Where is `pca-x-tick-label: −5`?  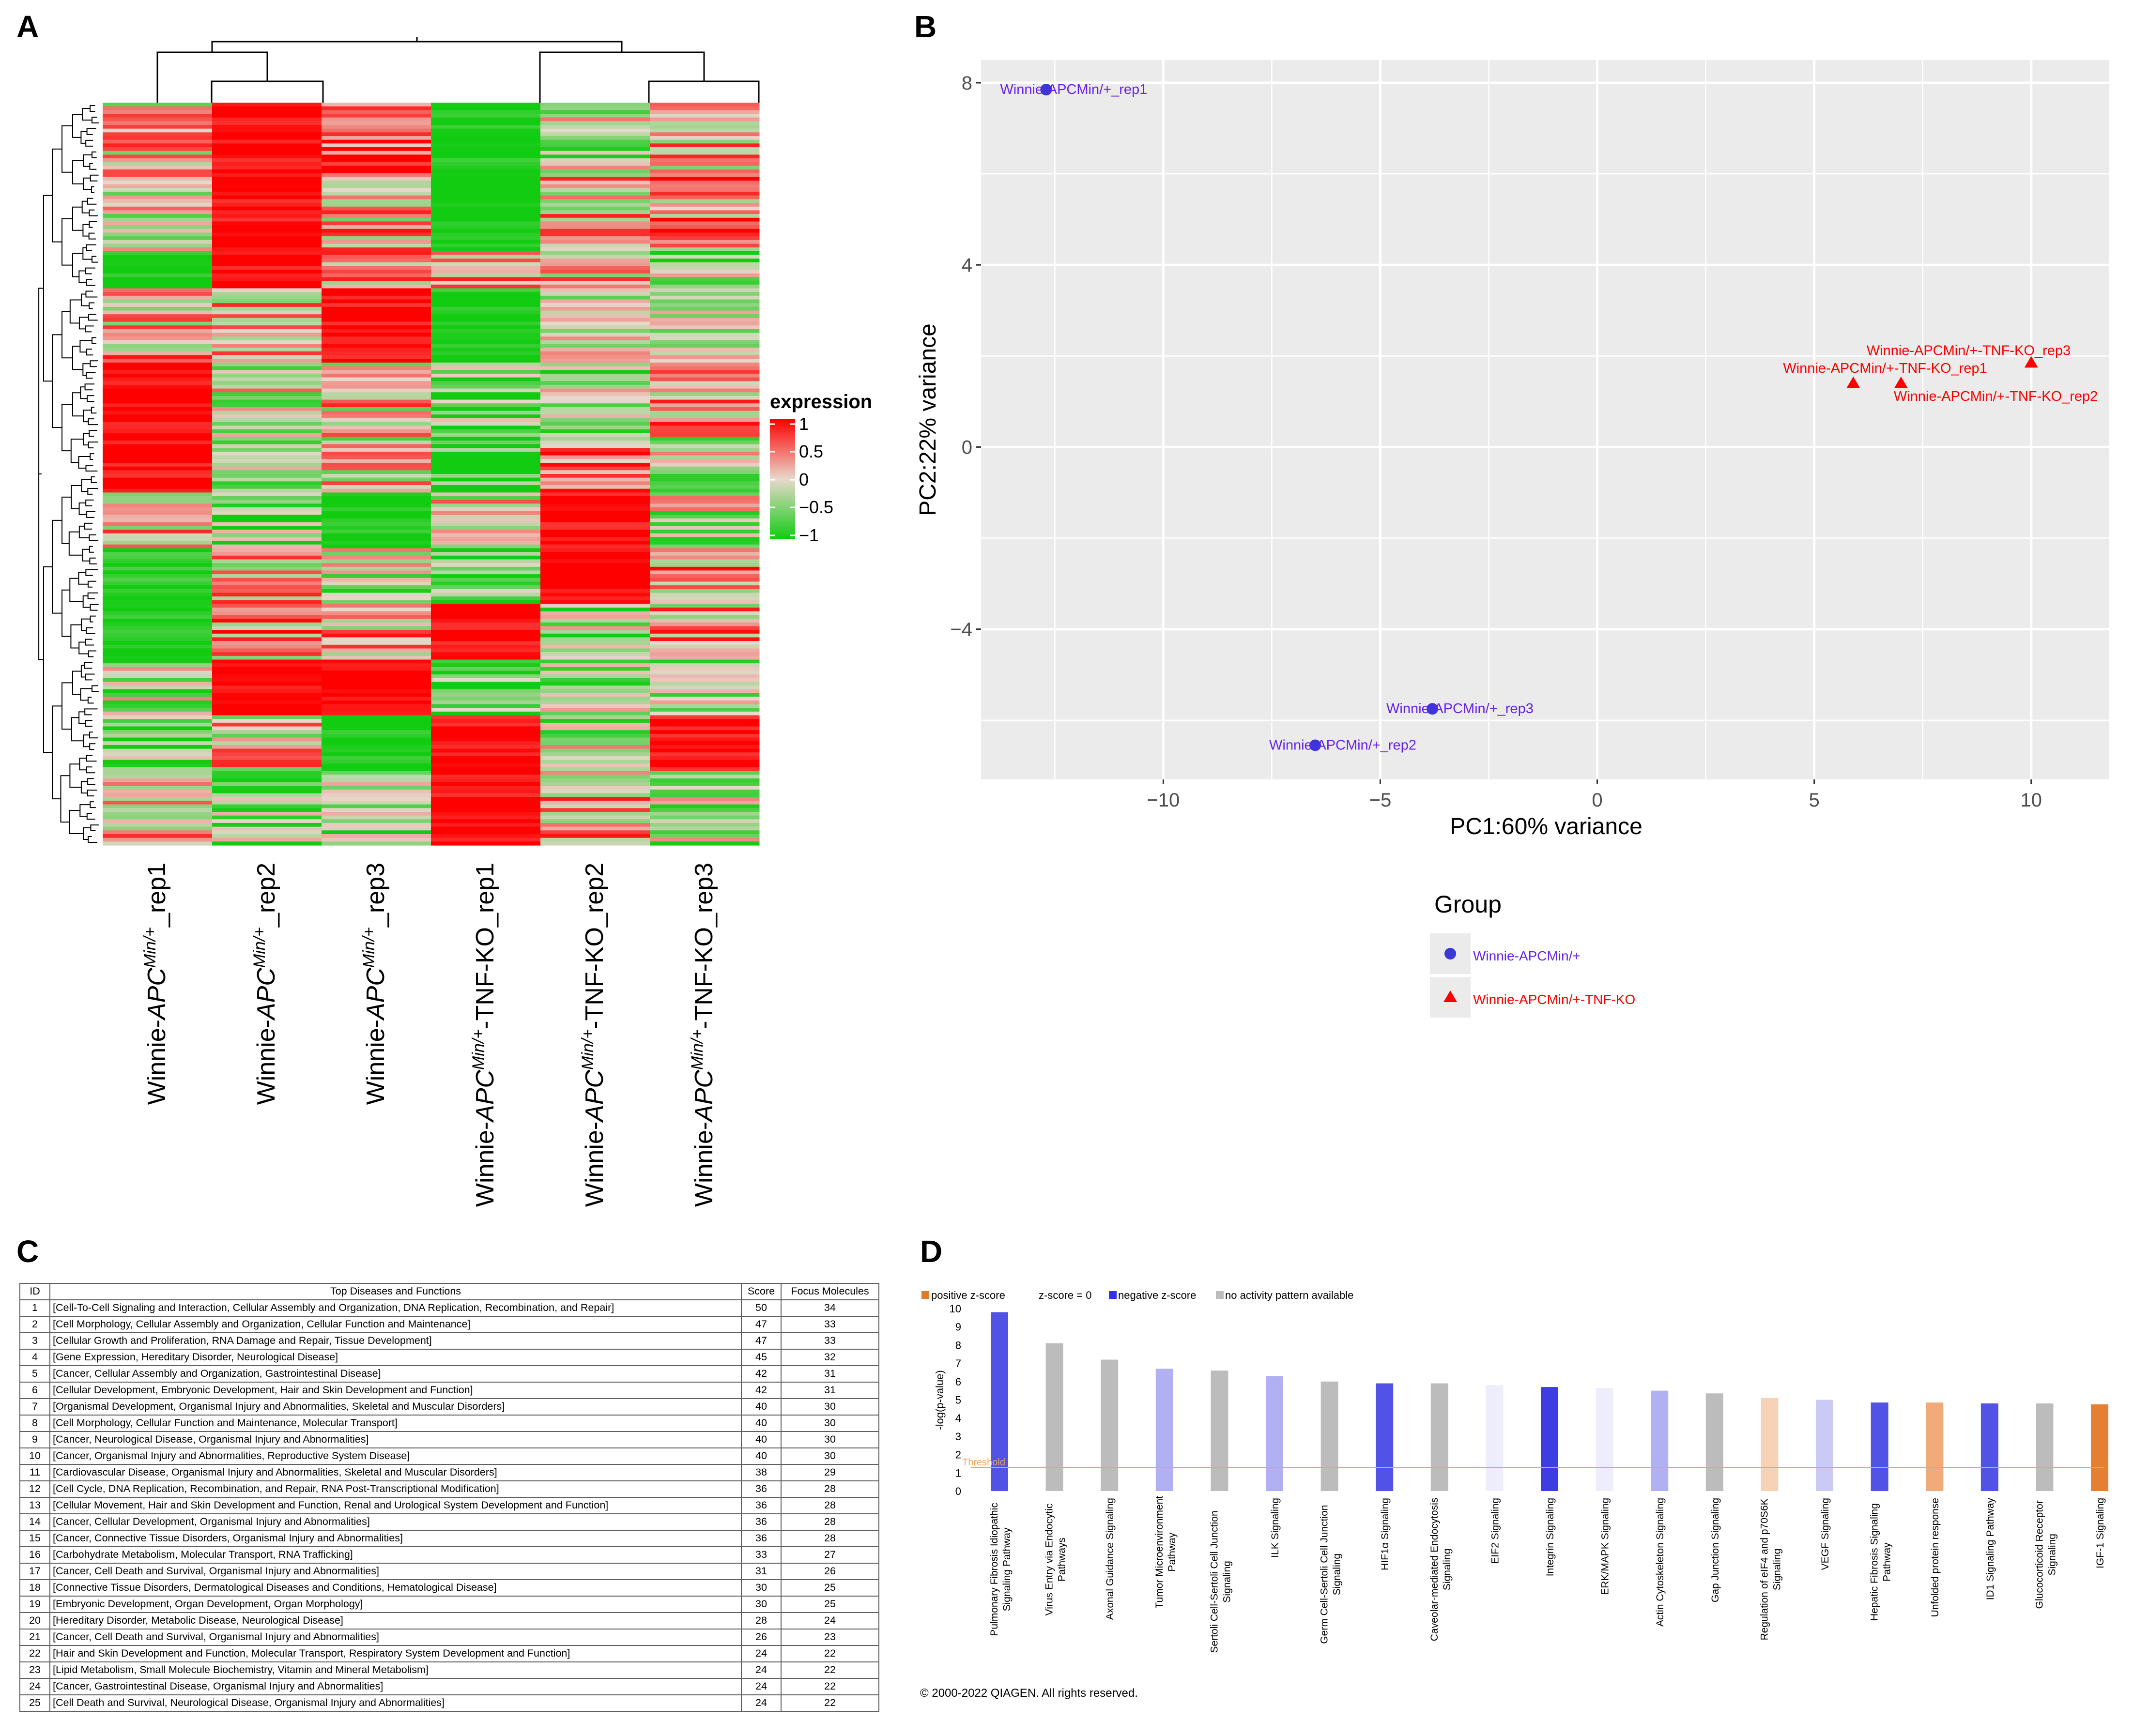 pca-x-tick-label: −5 is located at coordinates (1380, 800).